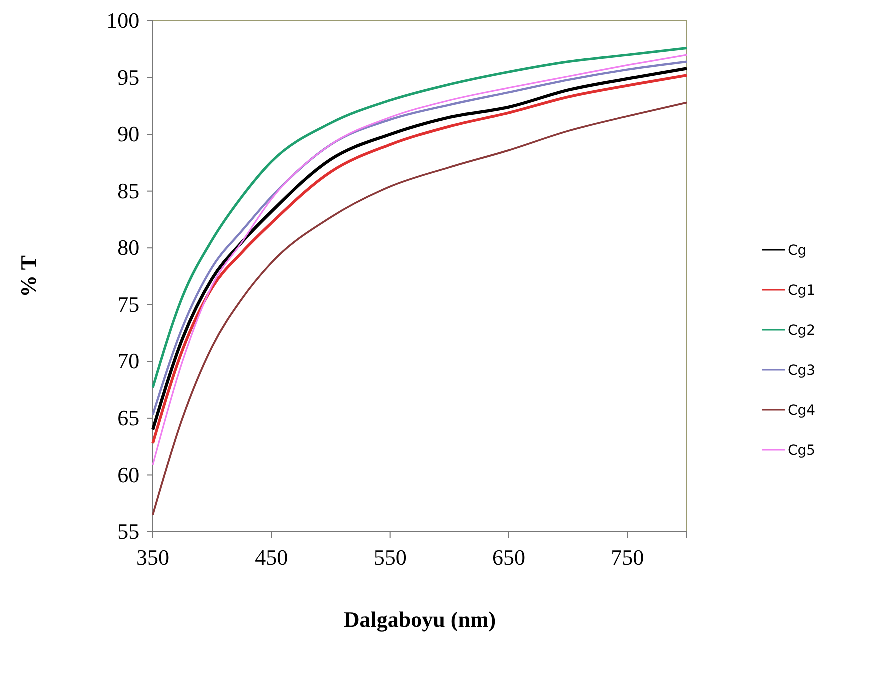  What do you see at coordinates (802, 450) in the screenshot?
I see `legend-label: Cg5` at bounding box center [802, 450].